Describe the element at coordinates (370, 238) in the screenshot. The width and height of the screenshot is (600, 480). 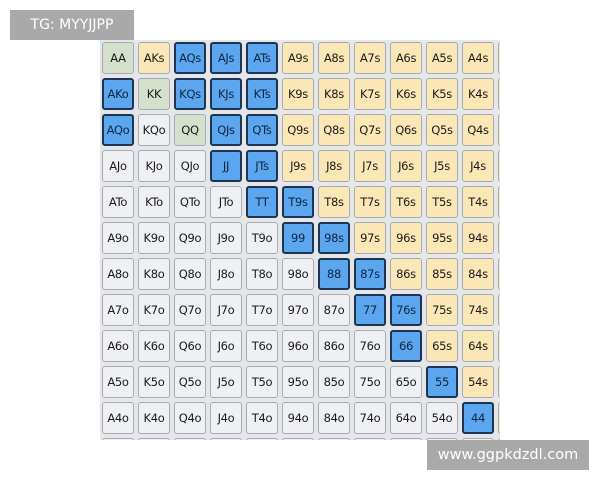
I see `hand-cell-97s: 97s` at that location.